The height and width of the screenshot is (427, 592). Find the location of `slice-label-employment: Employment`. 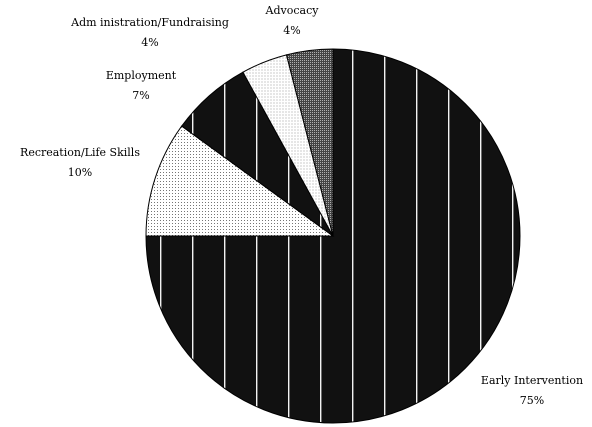

slice-label-employment: Employment is located at coordinates (141, 75).